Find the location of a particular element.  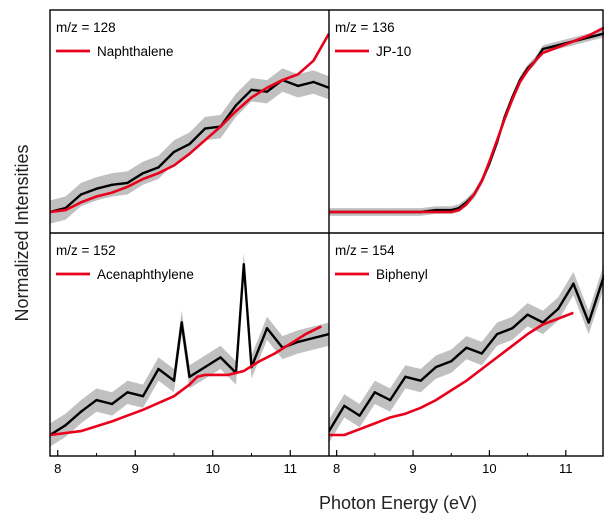

x-axis-title: Photon Energy (eV) is located at coordinates (398, 503).